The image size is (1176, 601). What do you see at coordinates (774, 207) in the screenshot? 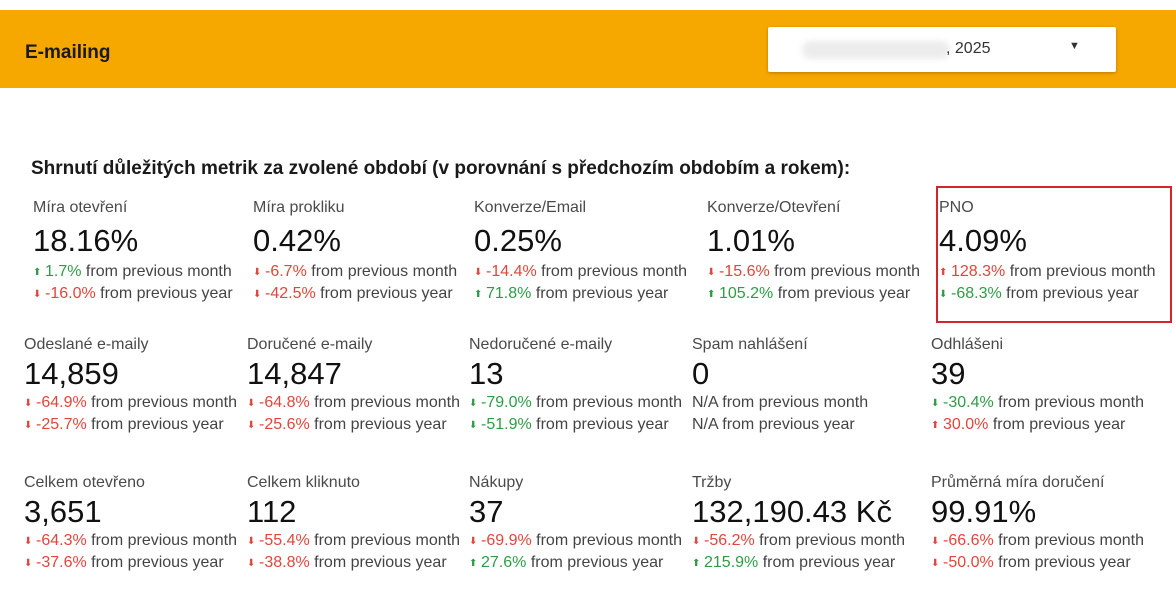
I see `metric-label: Konverze/Otevření` at bounding box center [774, 207].